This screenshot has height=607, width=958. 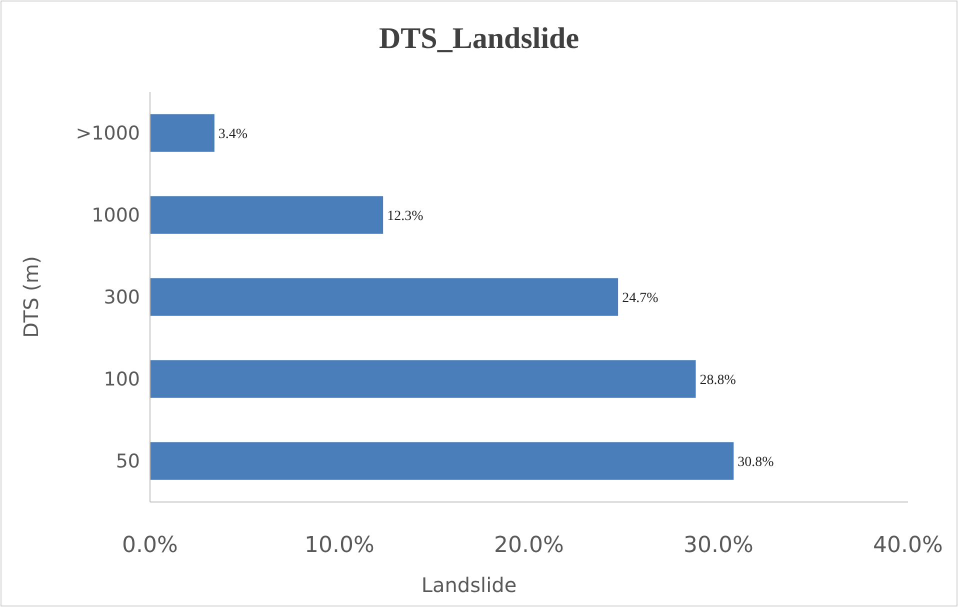 What do you see at coordinates (116, 215) in the screenshot?
I see `y-tick-label: 1000` at bounding box center [116, 215].